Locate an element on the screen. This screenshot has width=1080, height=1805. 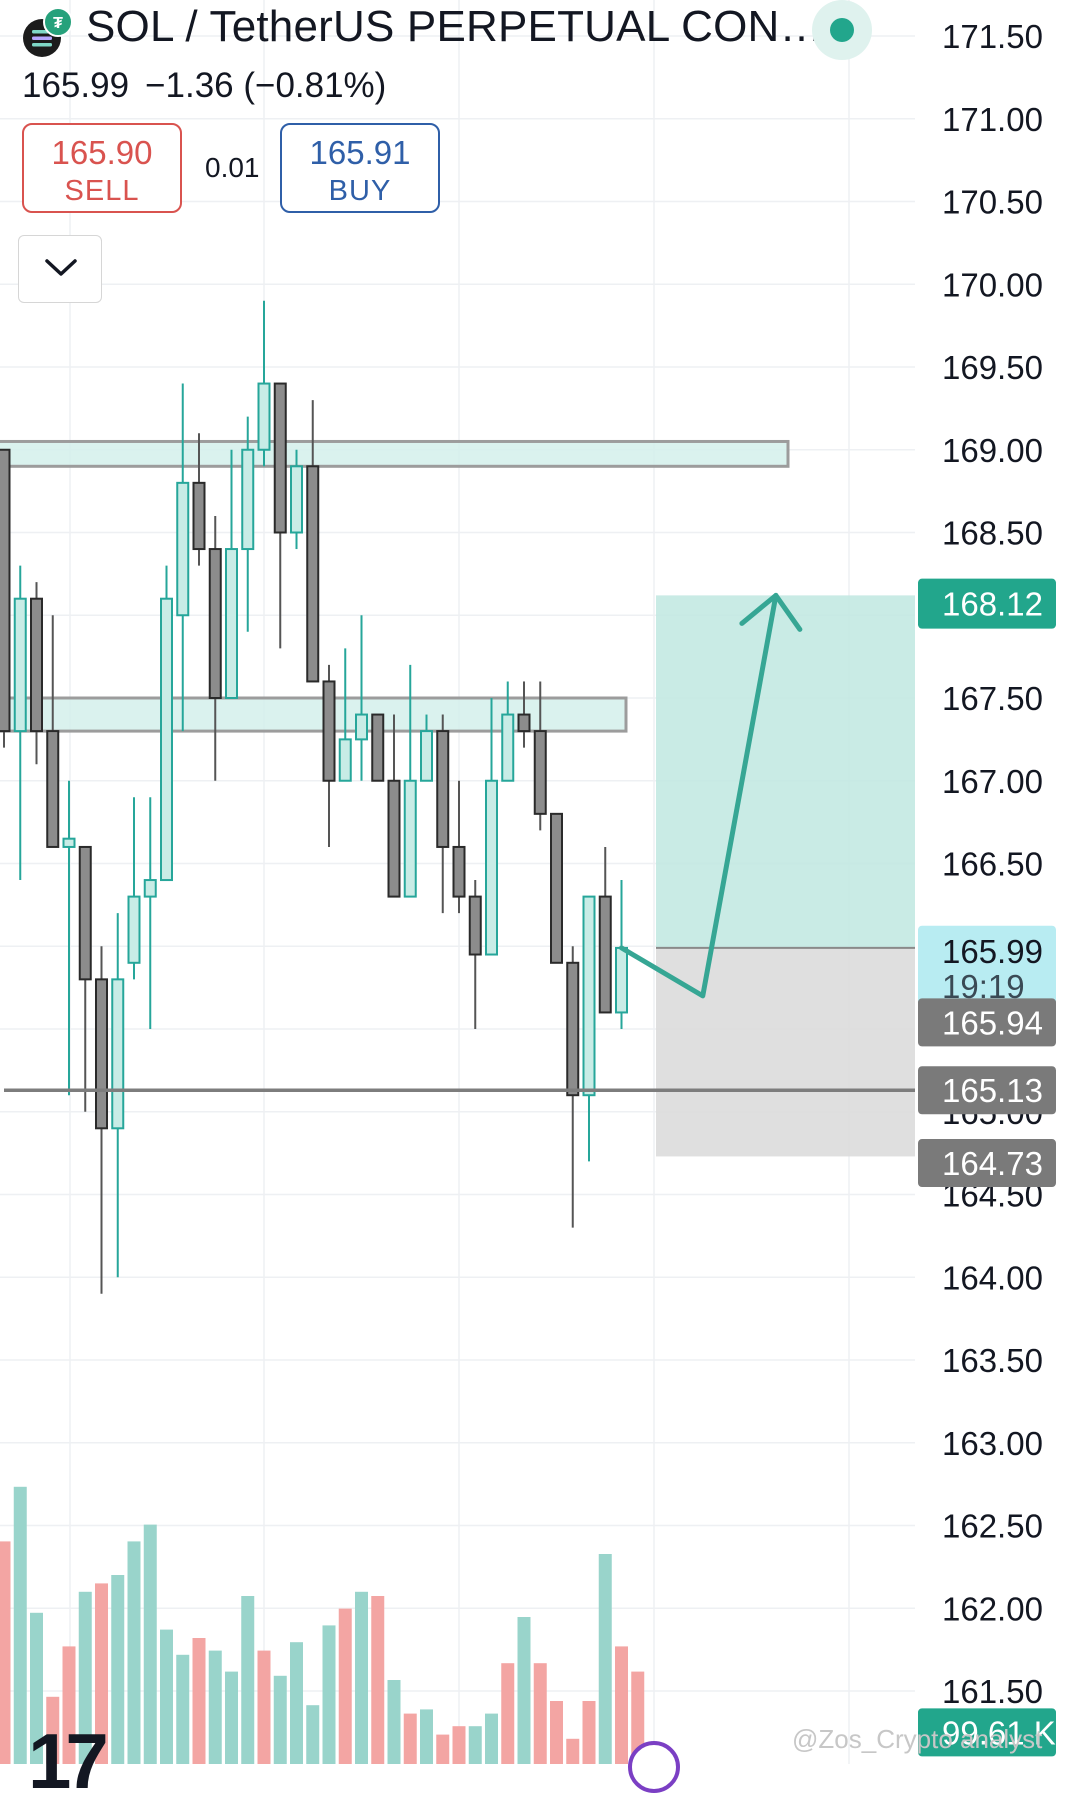
entry-price-tag-text: 165.94 is located at coordinates (992, 1022).